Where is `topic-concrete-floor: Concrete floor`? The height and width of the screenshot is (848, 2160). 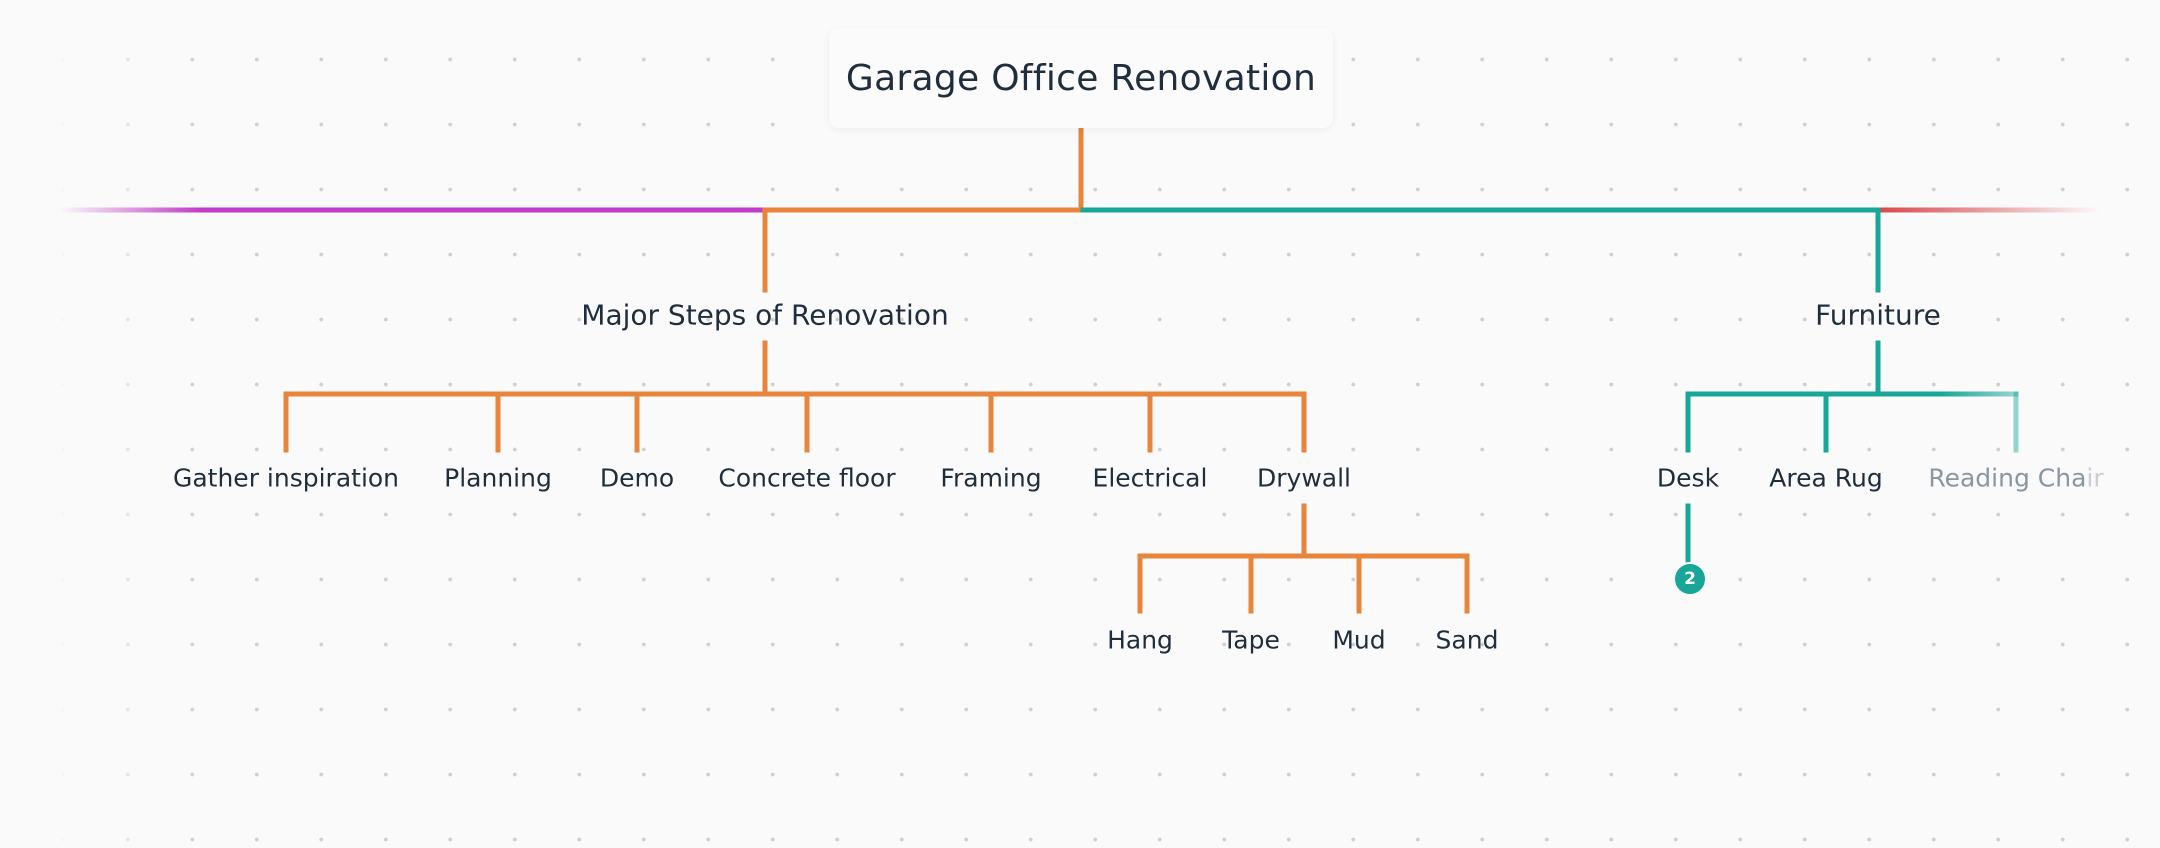
topic-concrete-floor: Concrete floor is located at coordinates (807, 478).